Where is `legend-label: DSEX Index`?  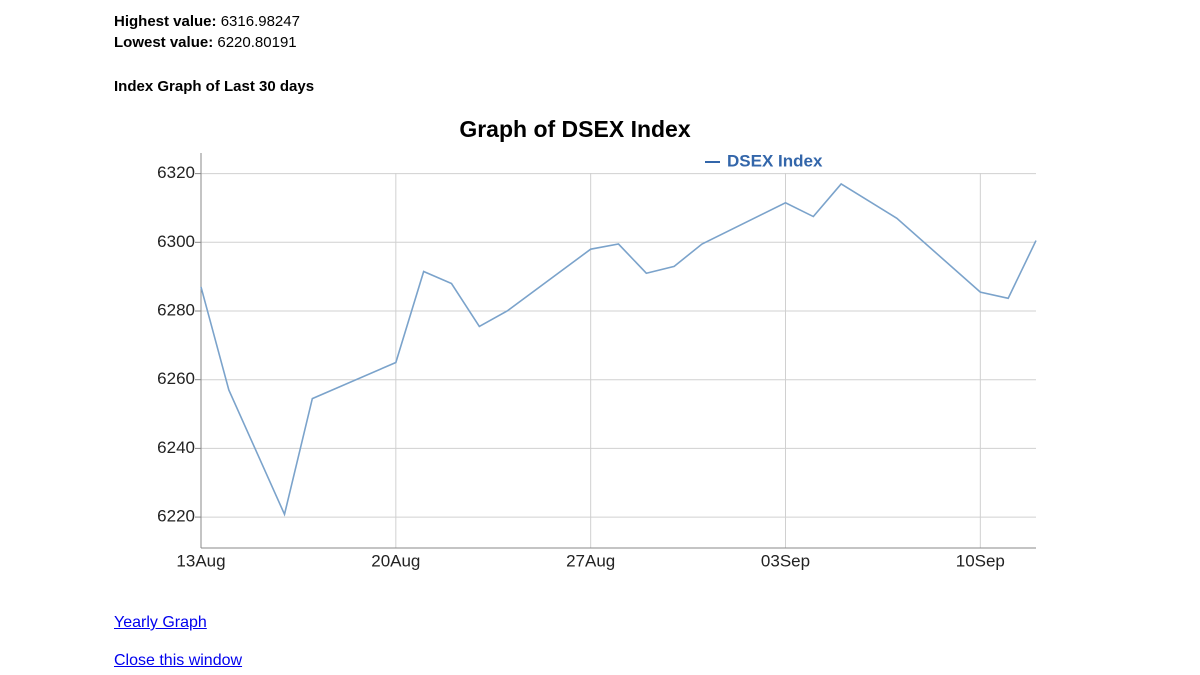
legend-label: DSEX Index is located at coordinates (775, 160).